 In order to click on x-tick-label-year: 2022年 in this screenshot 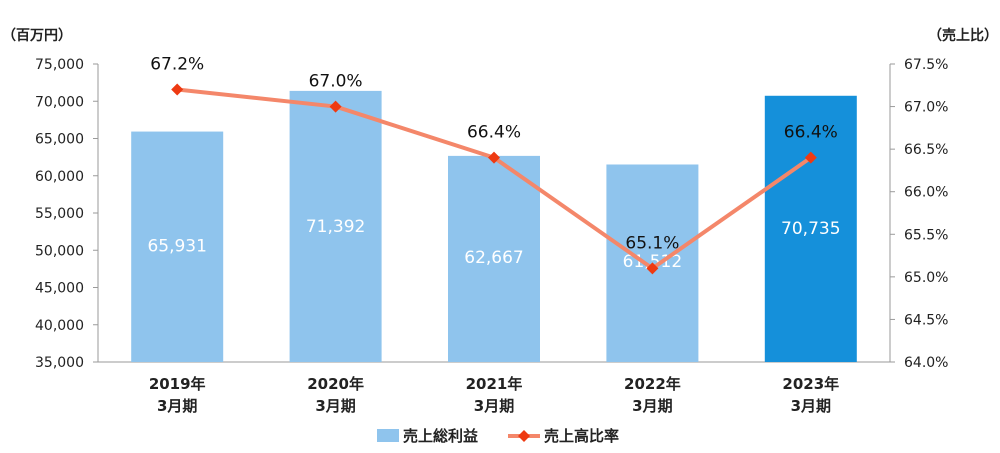, I will do `click(652, 384)`.